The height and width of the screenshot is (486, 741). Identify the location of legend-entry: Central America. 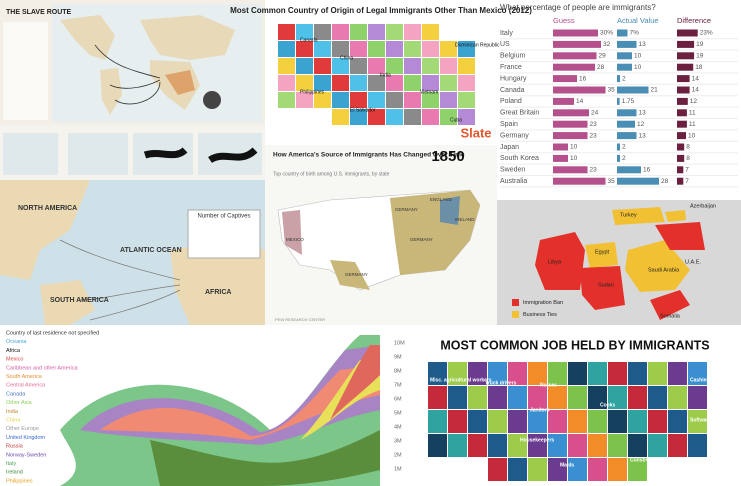
(26, 386).